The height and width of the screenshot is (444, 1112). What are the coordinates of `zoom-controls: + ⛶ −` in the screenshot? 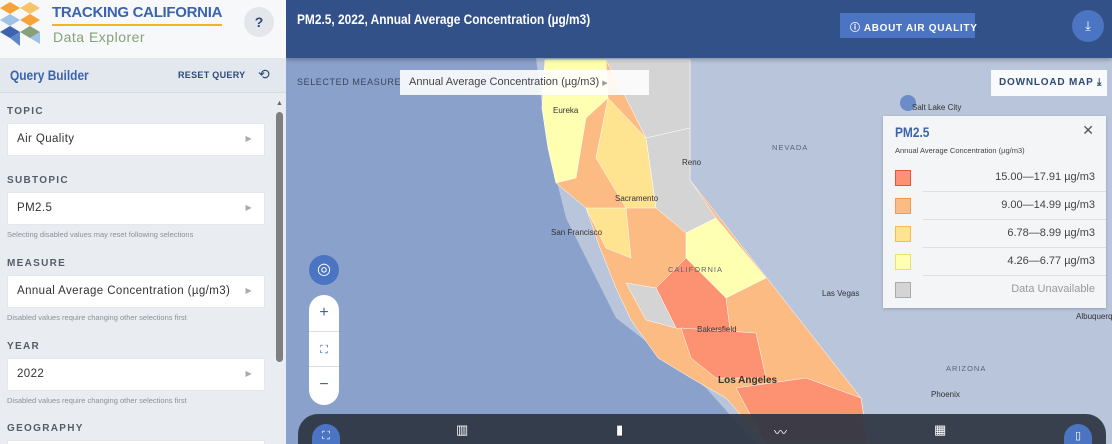 It's located at (324, 350).